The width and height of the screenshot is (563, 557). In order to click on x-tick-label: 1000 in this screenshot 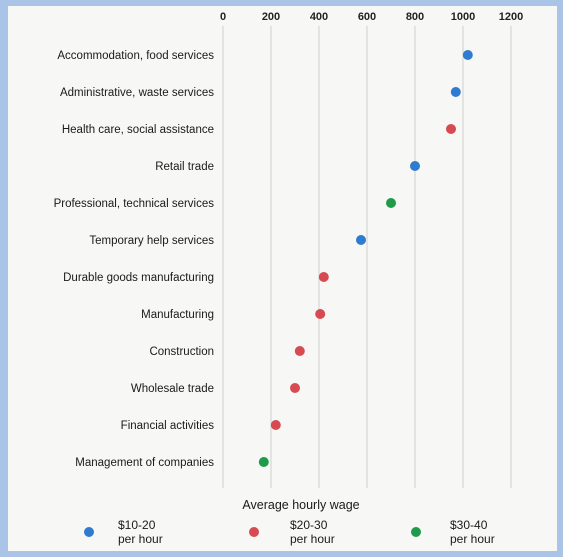, I will do `click(463, 17)`.